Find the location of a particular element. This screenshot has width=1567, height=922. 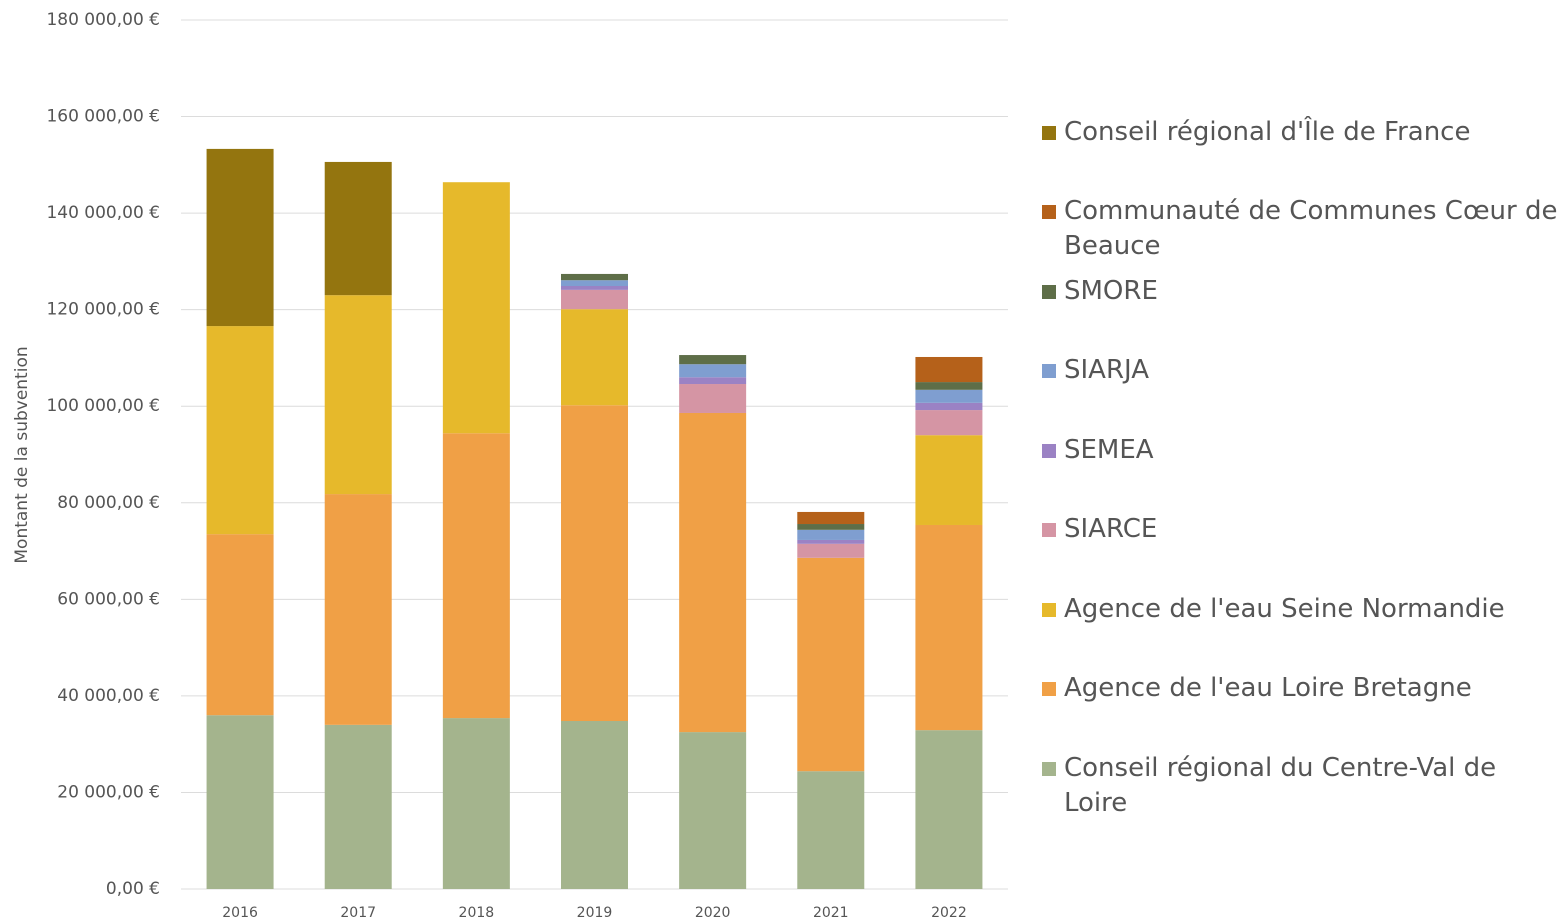

legend-item: SMORE is located at coordinates (1302, 291).